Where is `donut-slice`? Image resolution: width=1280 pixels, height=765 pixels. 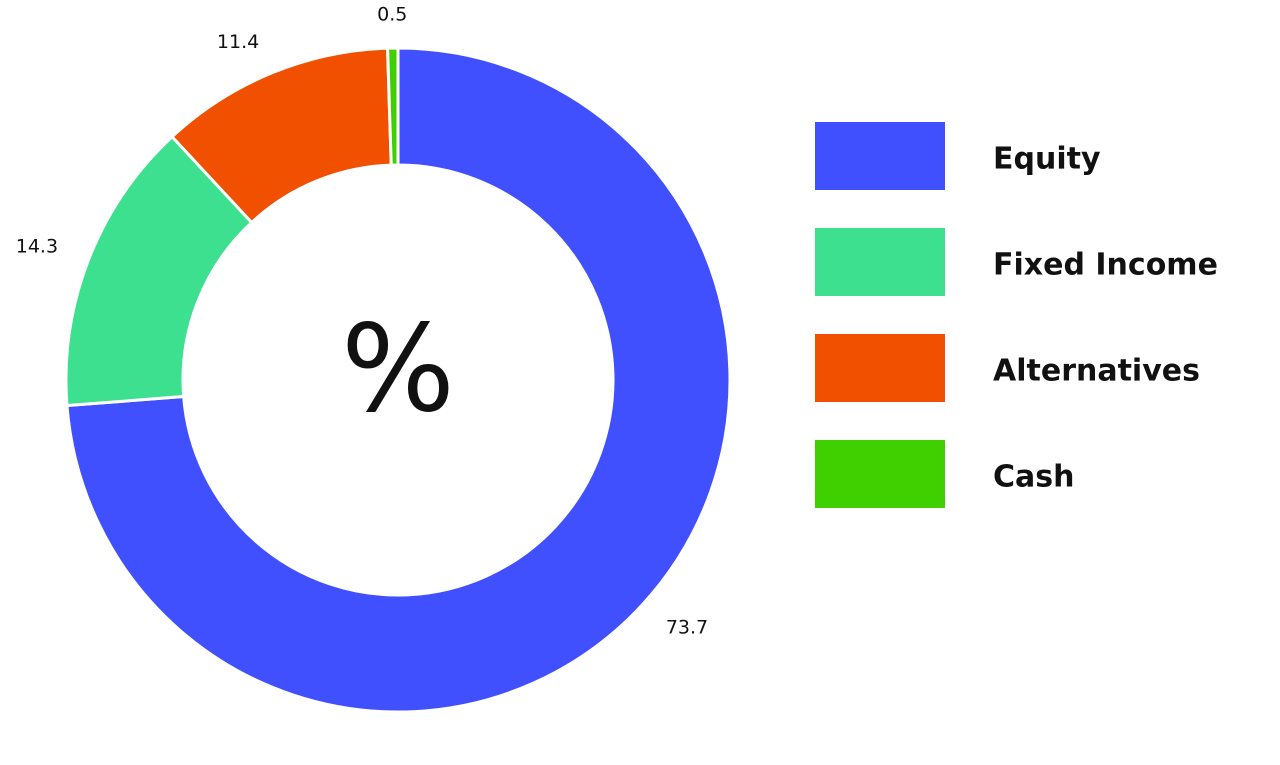
donut-slice is located at coordinates (393, 106).